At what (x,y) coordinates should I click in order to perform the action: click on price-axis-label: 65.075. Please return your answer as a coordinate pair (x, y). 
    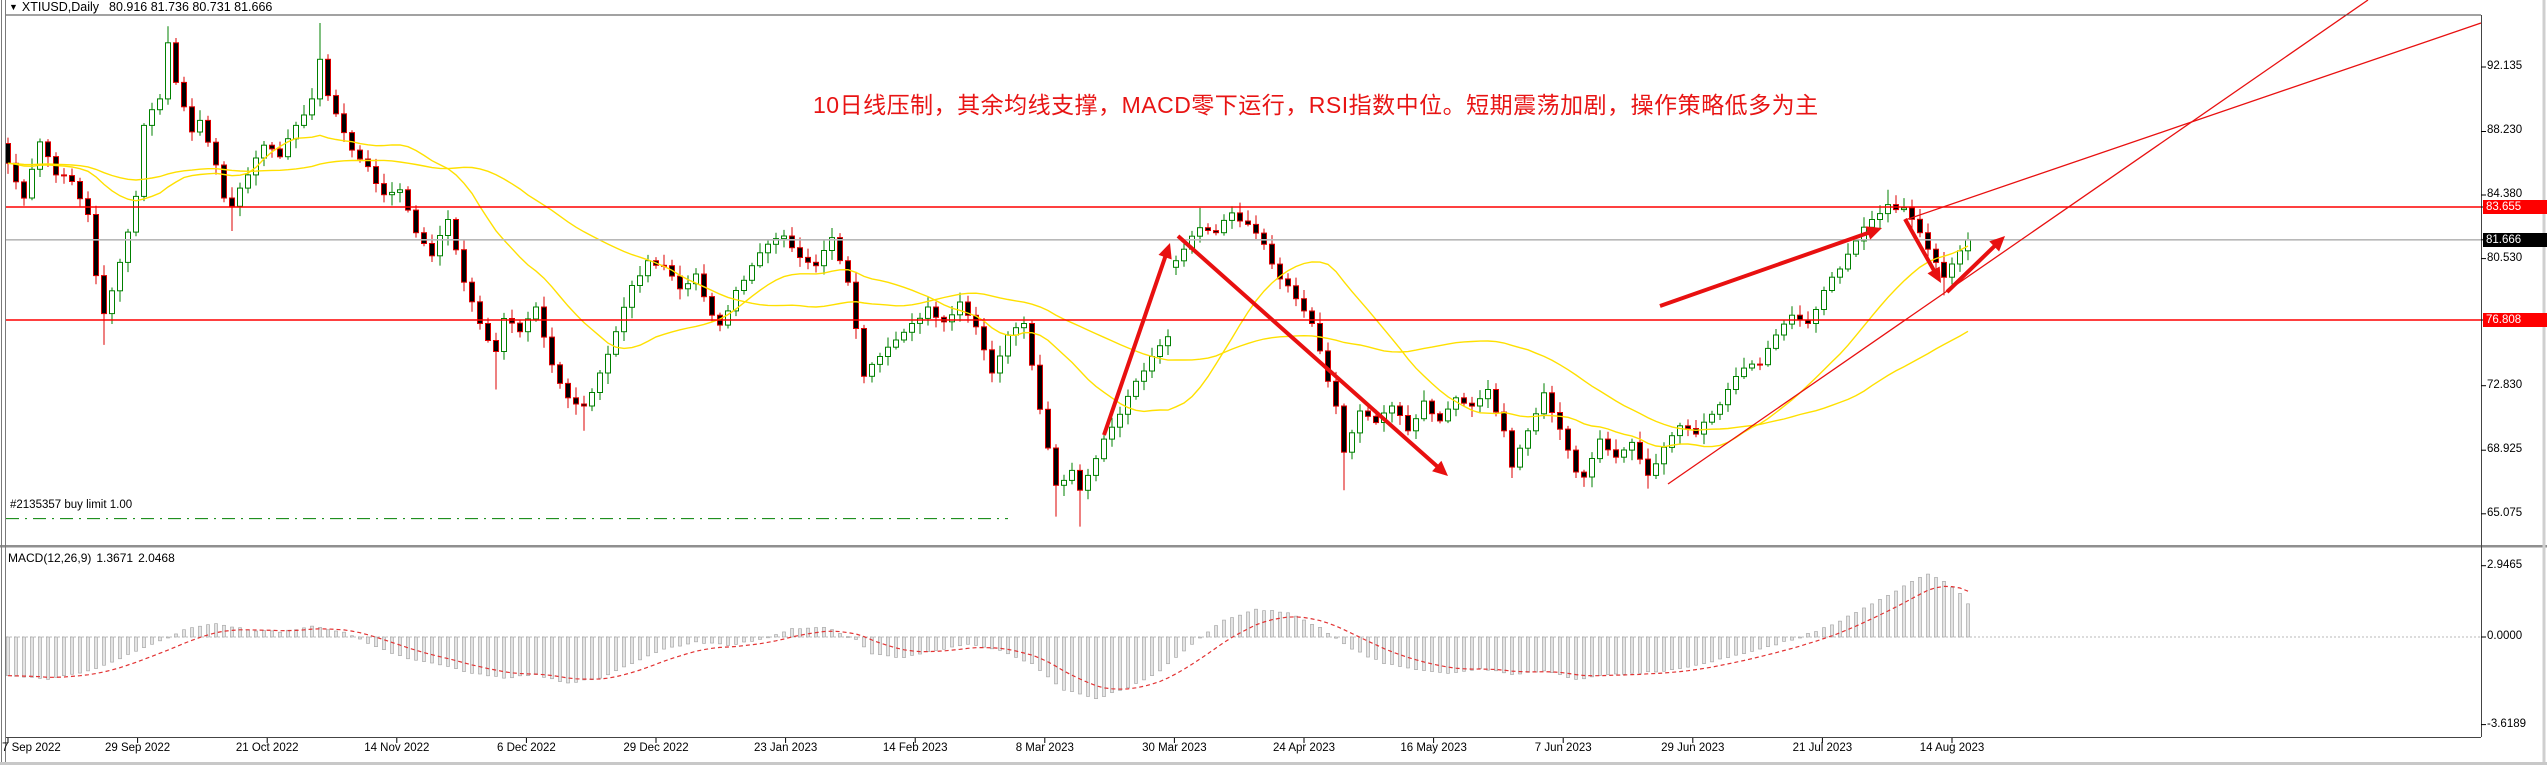
    Looking at the image, I should click on (2505, 513).